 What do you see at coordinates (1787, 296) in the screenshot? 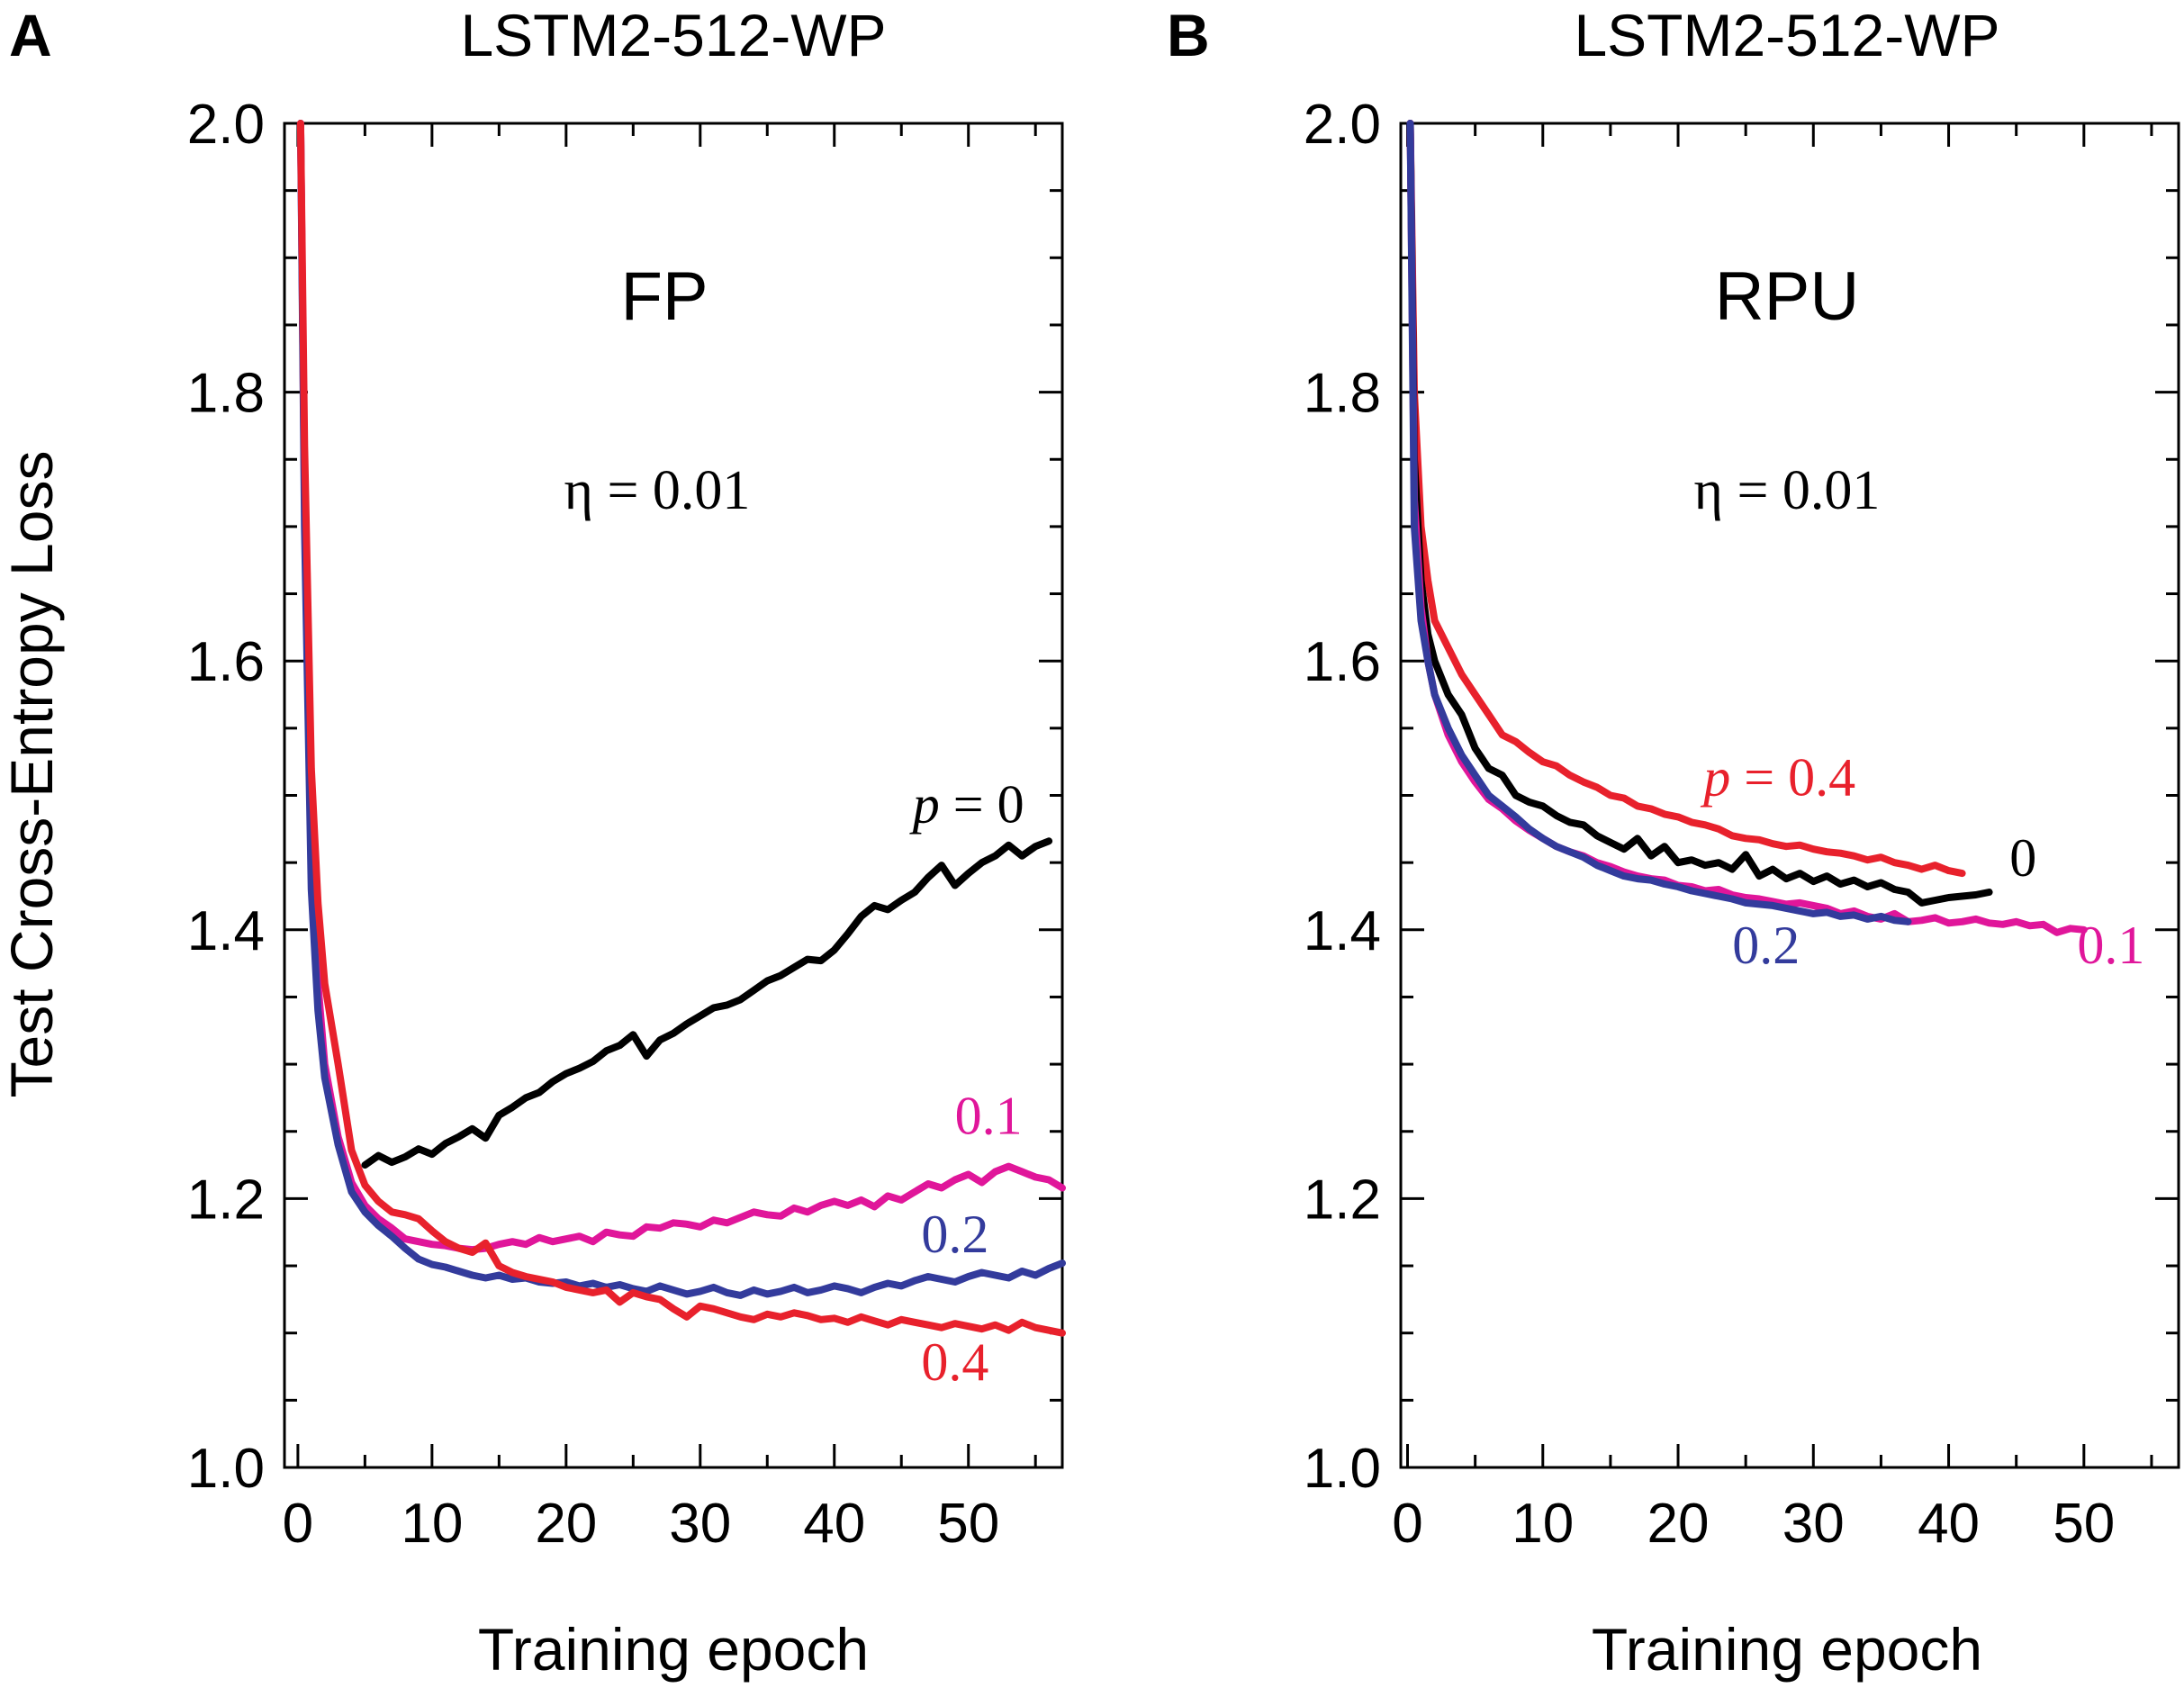
I see `method-annotation: RPU` at bounding box center [1787, 296].